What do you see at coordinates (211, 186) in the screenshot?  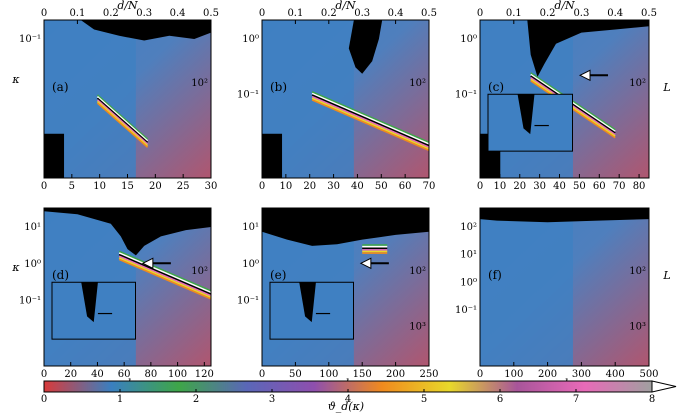 I see `bottom-tick-label: 30` at bounding box center [211, 186].